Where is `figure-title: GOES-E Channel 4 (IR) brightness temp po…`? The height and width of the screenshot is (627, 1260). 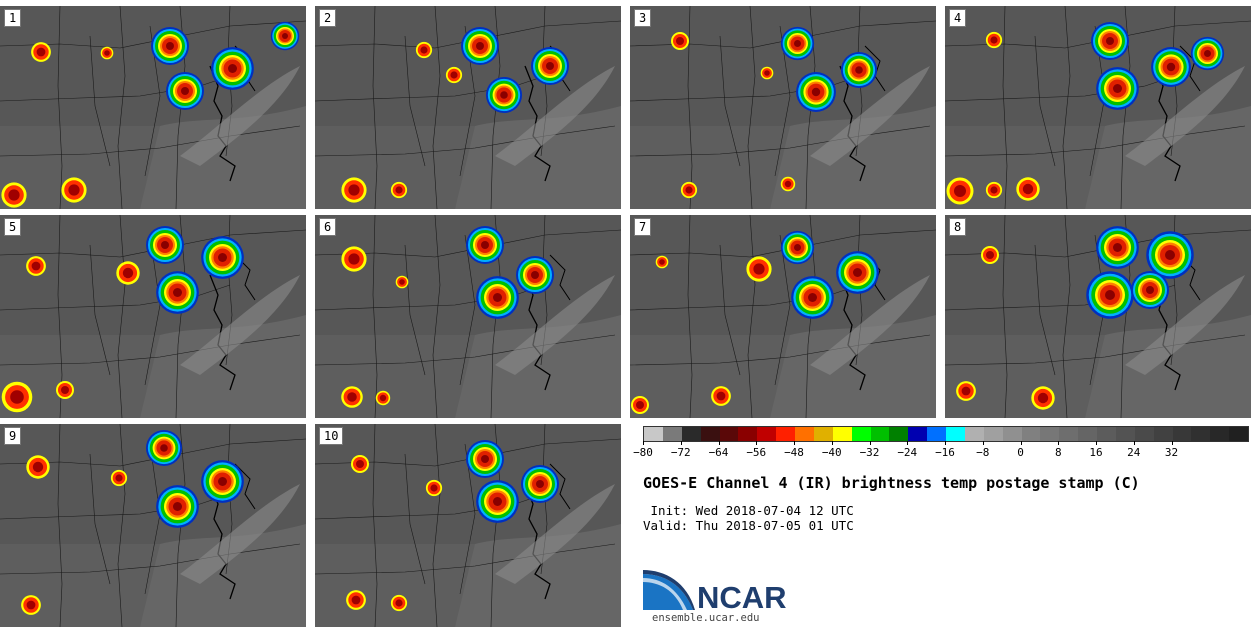
figure-title: GOES-E Channel 4 (IR) brightness temp po… is located at coordinates (891, 483).